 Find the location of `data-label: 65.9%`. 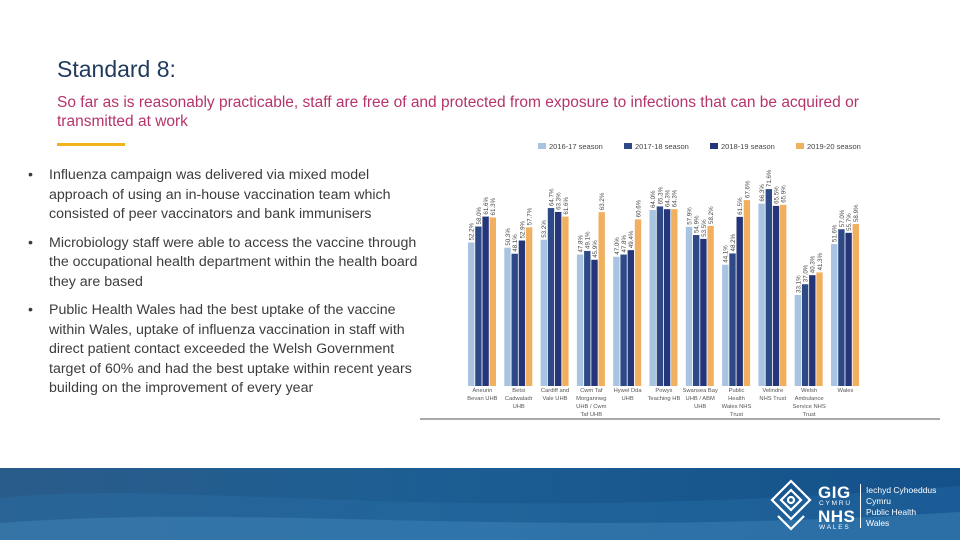

data-label: 65.9% is located at coordinates (784, 194).